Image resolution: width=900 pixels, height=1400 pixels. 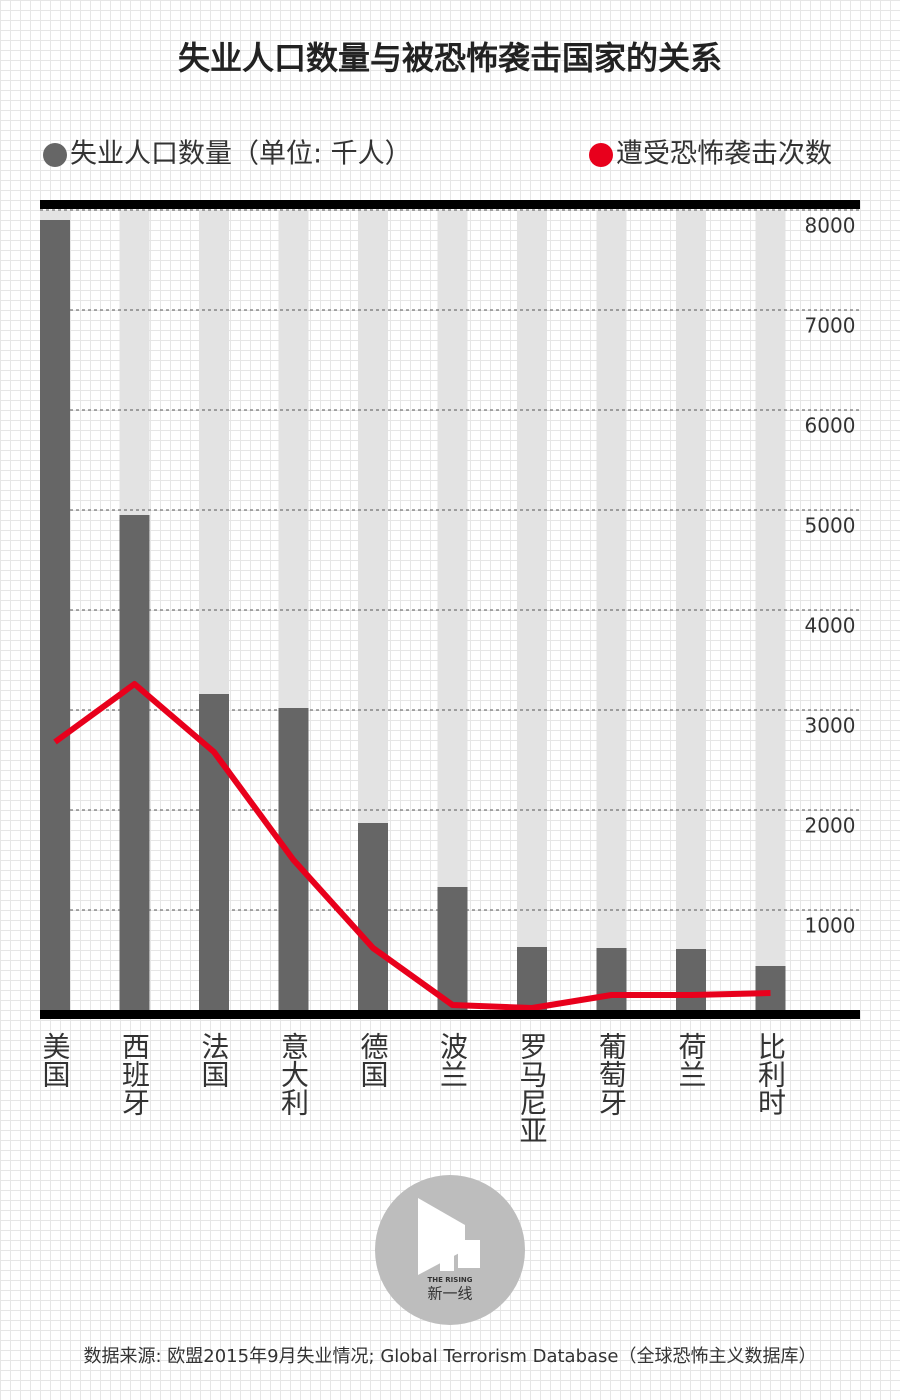 What do you see at coordinates (55, 1060) in the screenshot?
I see `x-tick-label: 美国` at bounding box center [55, 1060].